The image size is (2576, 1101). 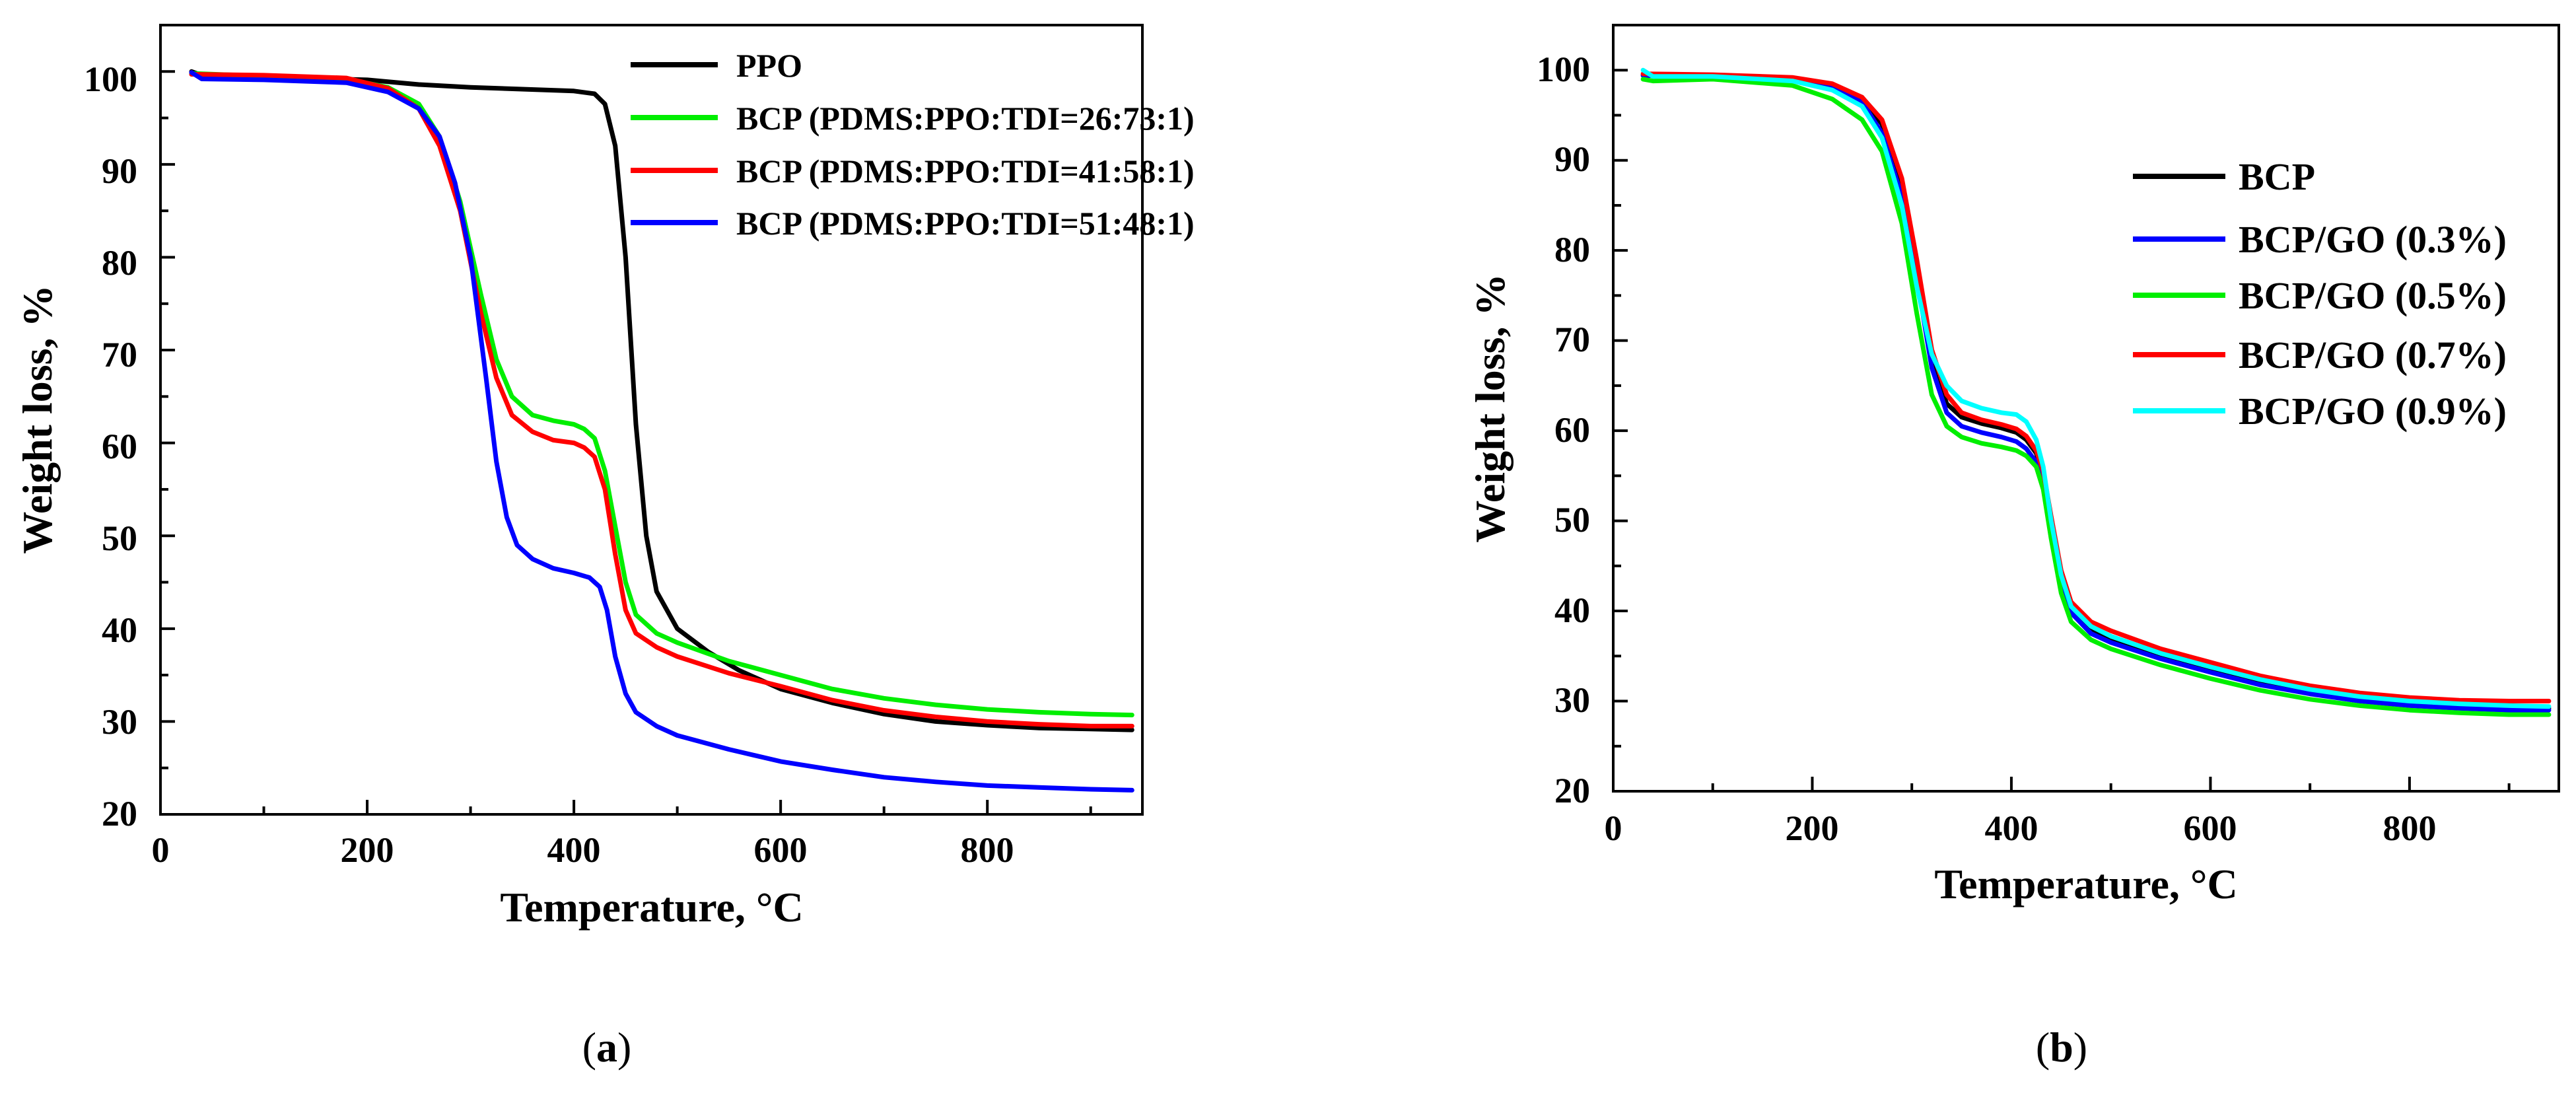 I want to click on panel-b-legend-label: BCP/GO (0.9%), so click(x=2373, y=411).